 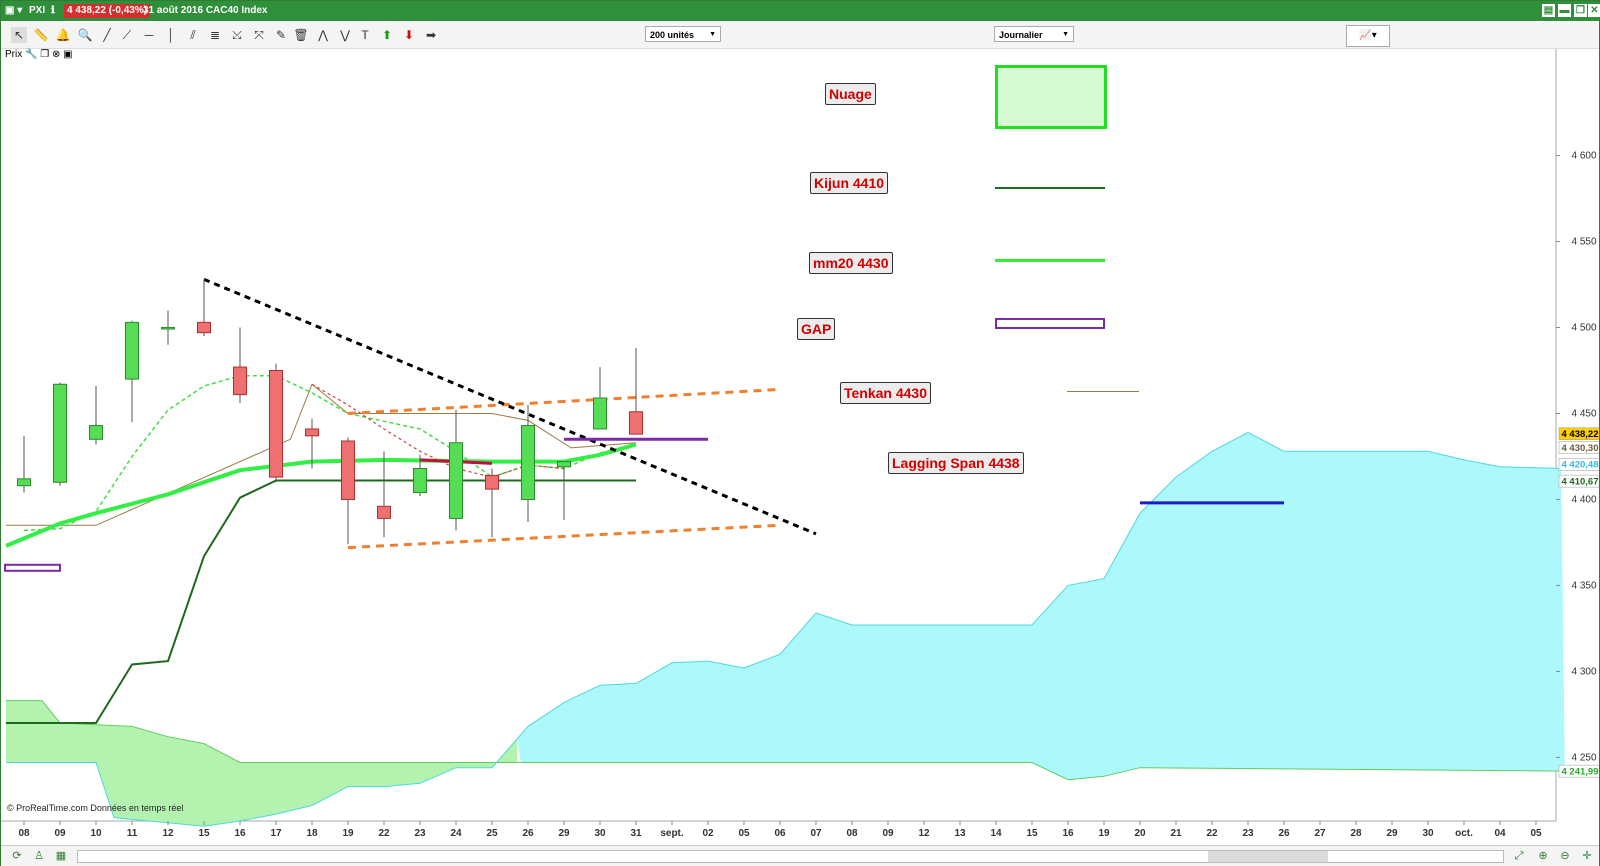 What do you see at coordinates (1320, 833) in the screenshot?
I see `x-tick-label: 27` at bounding box center [1320, 833].